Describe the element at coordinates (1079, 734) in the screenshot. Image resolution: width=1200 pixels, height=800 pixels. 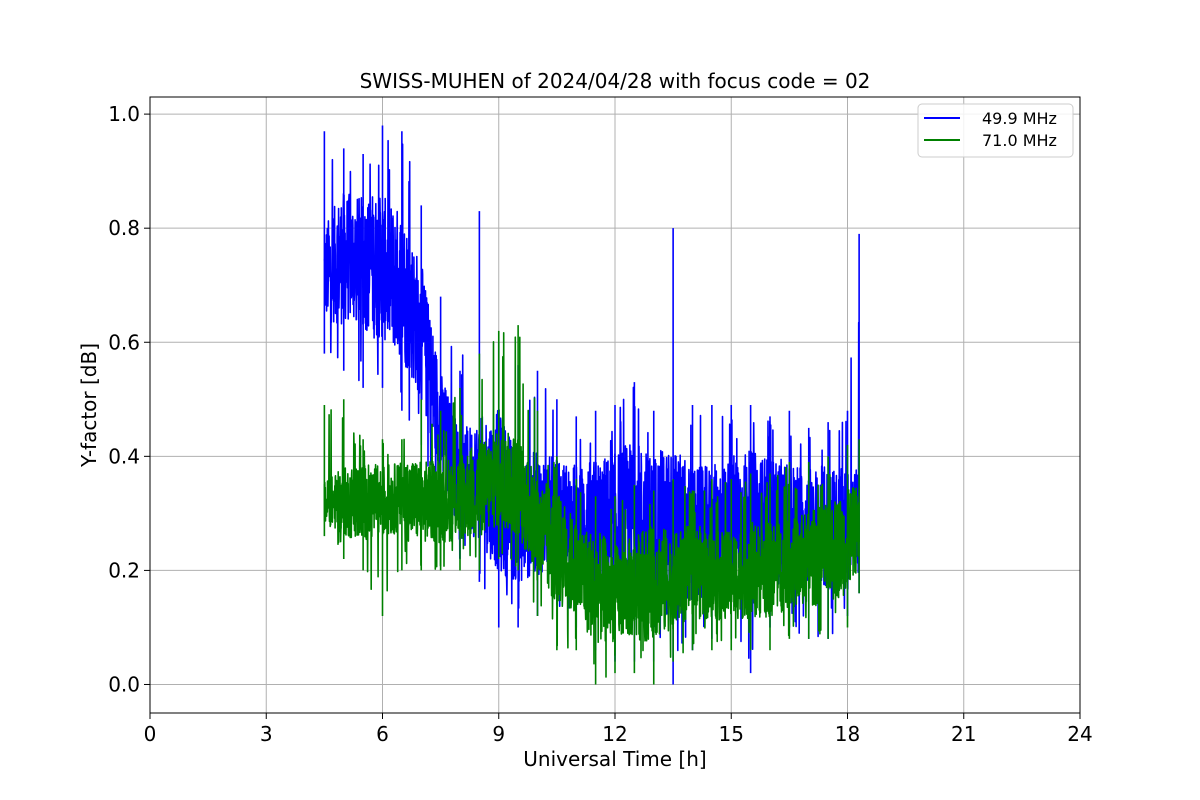
I see `x-tick-label-8: 24` at that location.